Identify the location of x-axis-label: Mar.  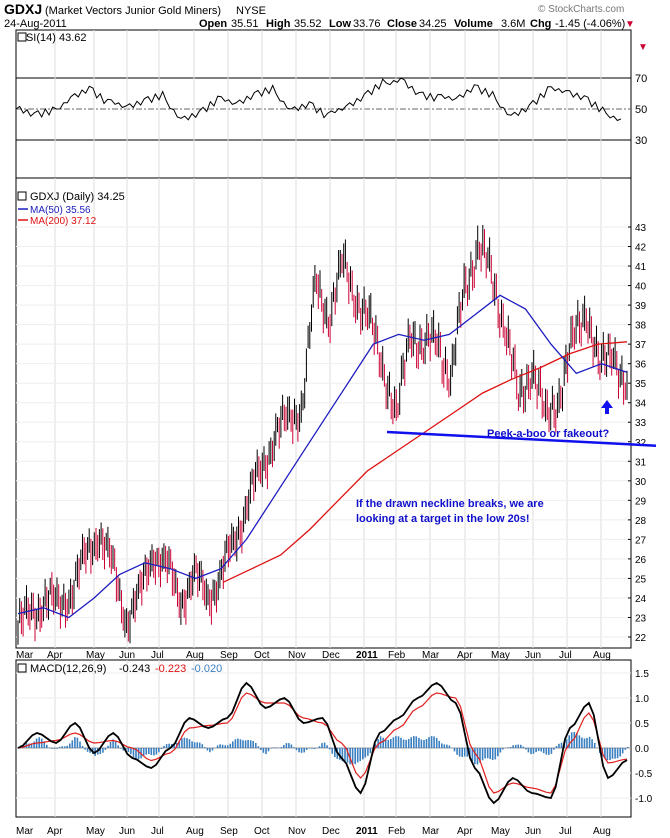
(431, 655).